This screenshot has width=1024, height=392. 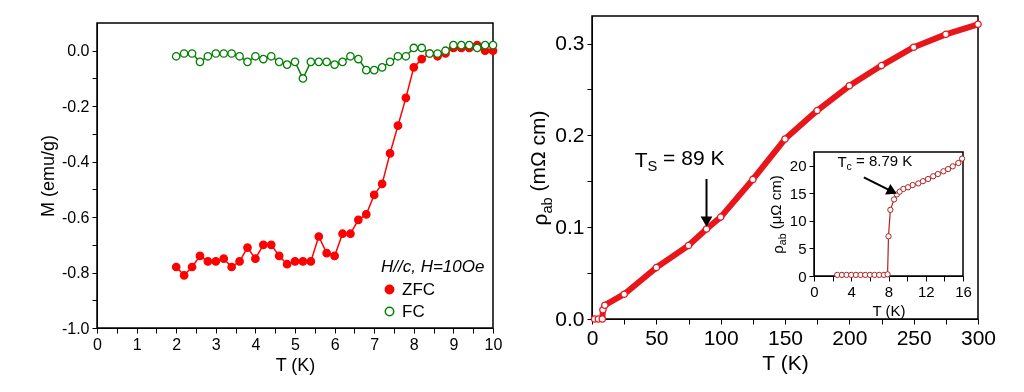 What do you see at coordinates (926, 291) in the screenshot?
I see `x-tick-label: 12` at bounding box center [926, 291].